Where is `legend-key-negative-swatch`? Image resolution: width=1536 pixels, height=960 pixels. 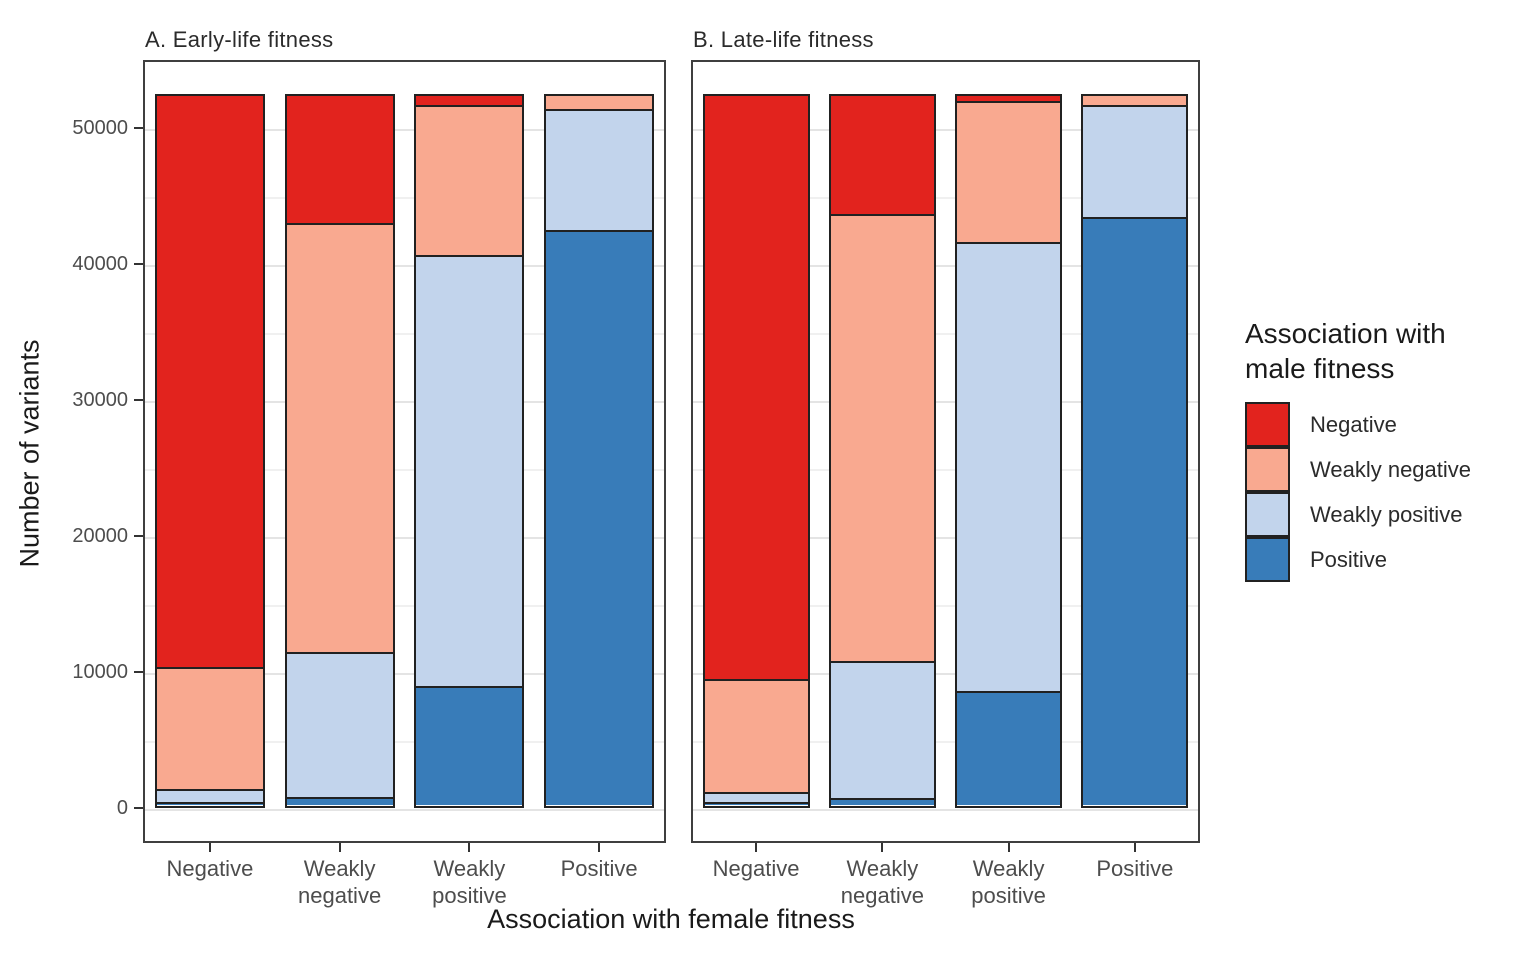 legend-key-negative-swatch is located at coordinates (1267, 424).